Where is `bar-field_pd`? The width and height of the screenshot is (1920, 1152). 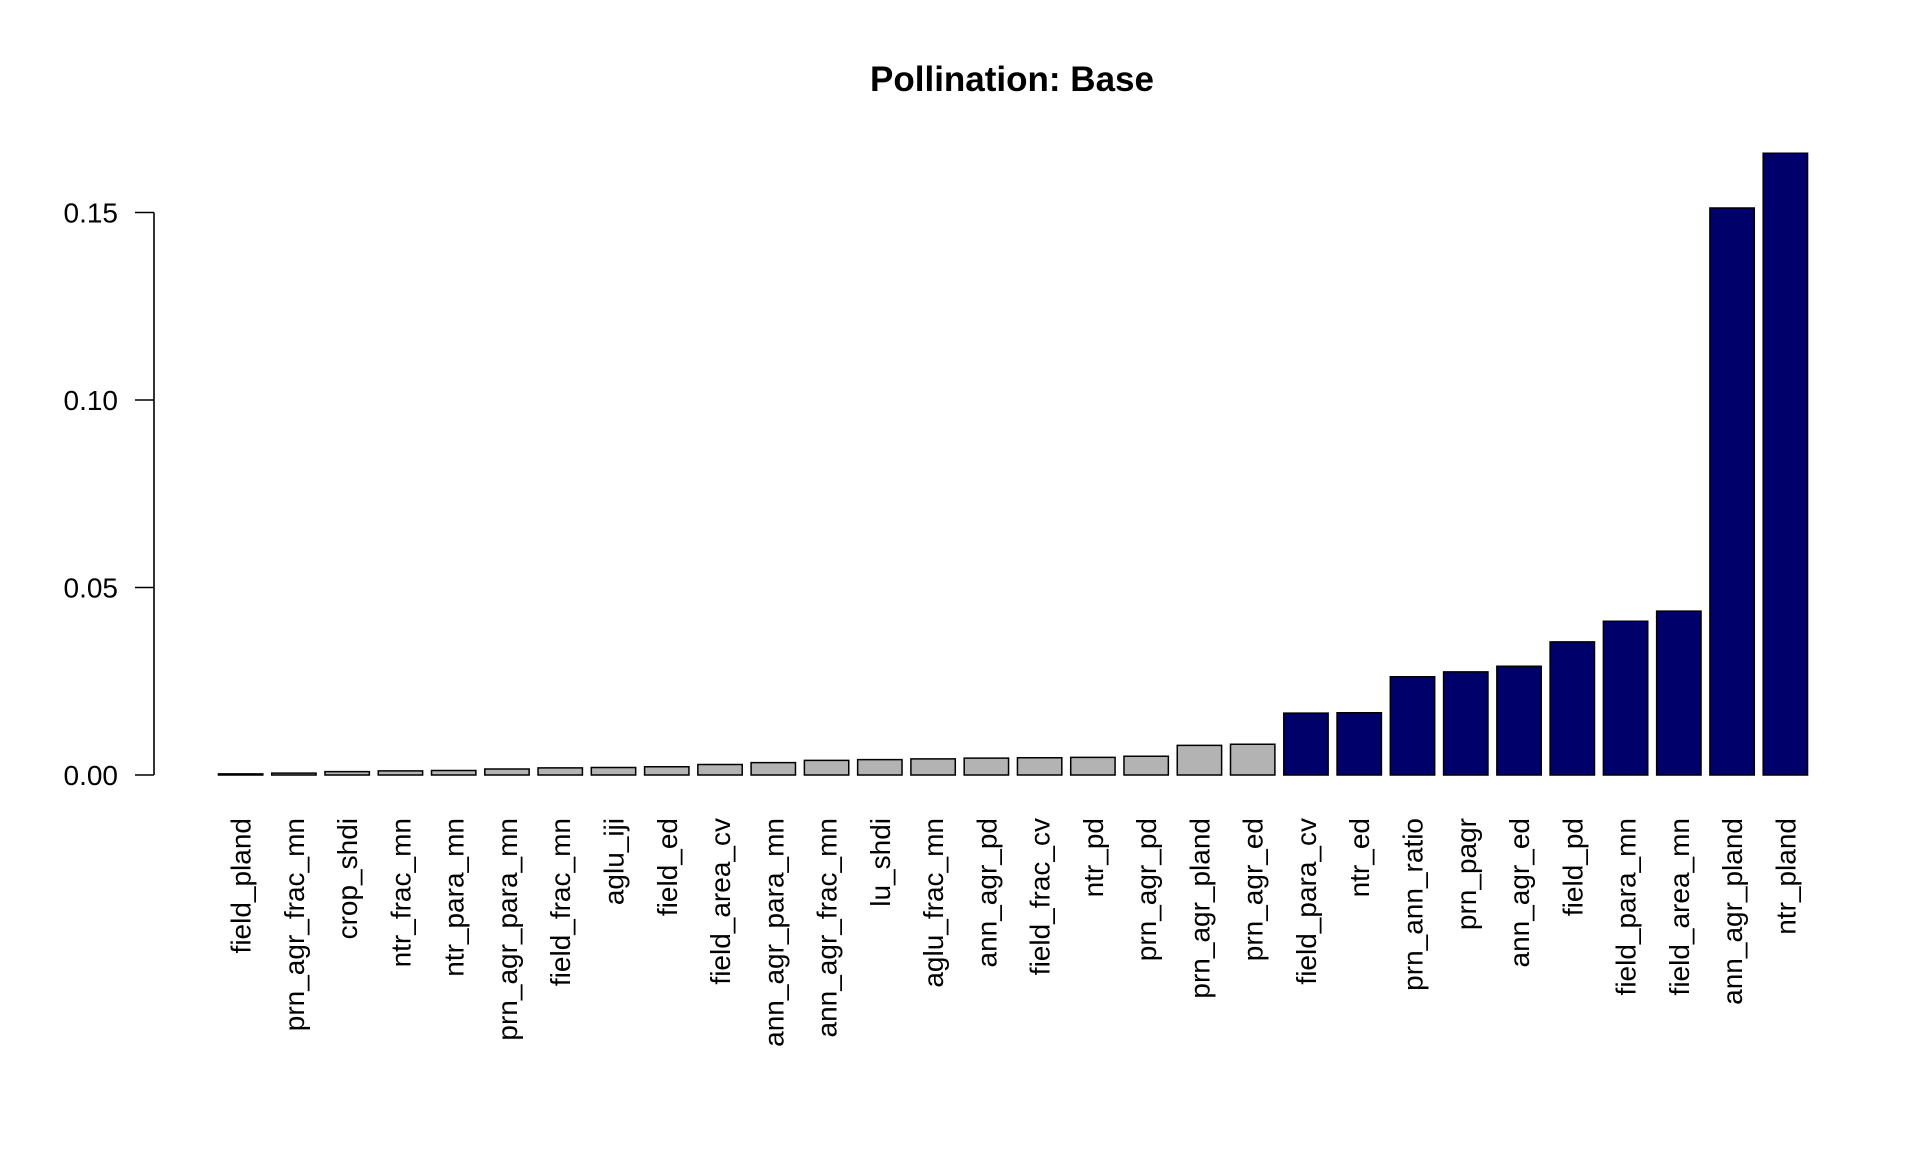
bar-field_pd is located at coordinates (1572, 708).